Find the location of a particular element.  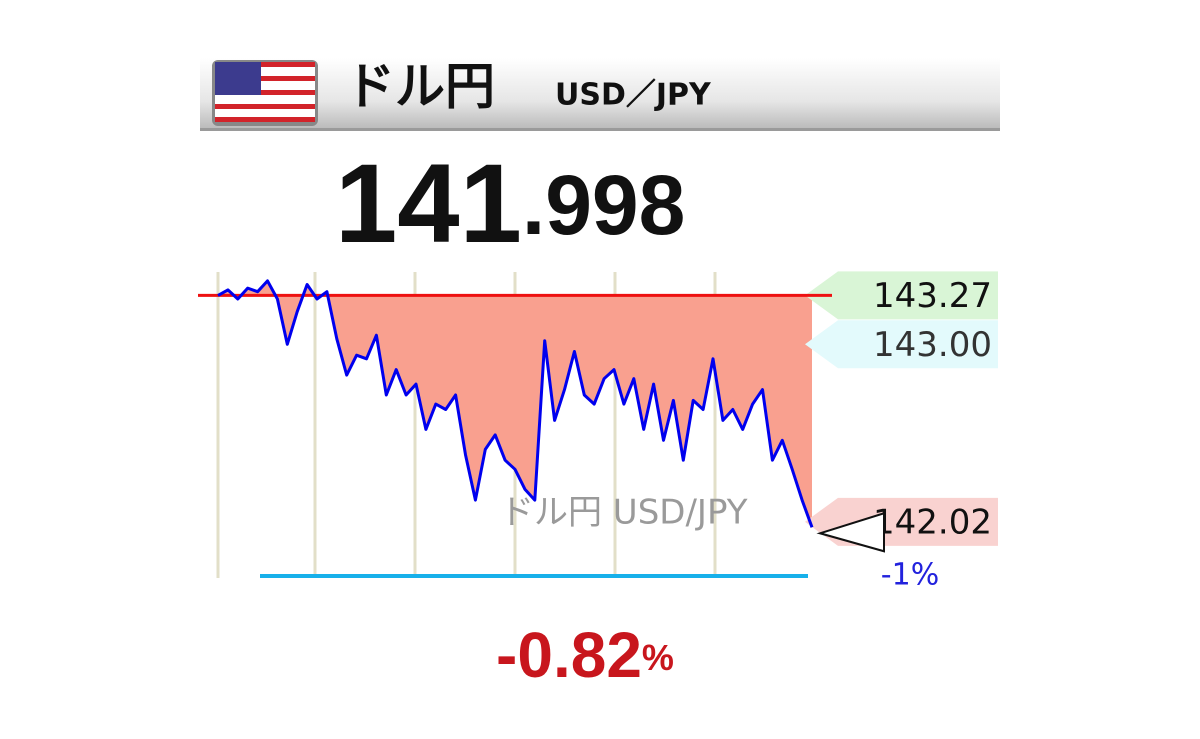

current-marker is located at coordinates (850, 532).